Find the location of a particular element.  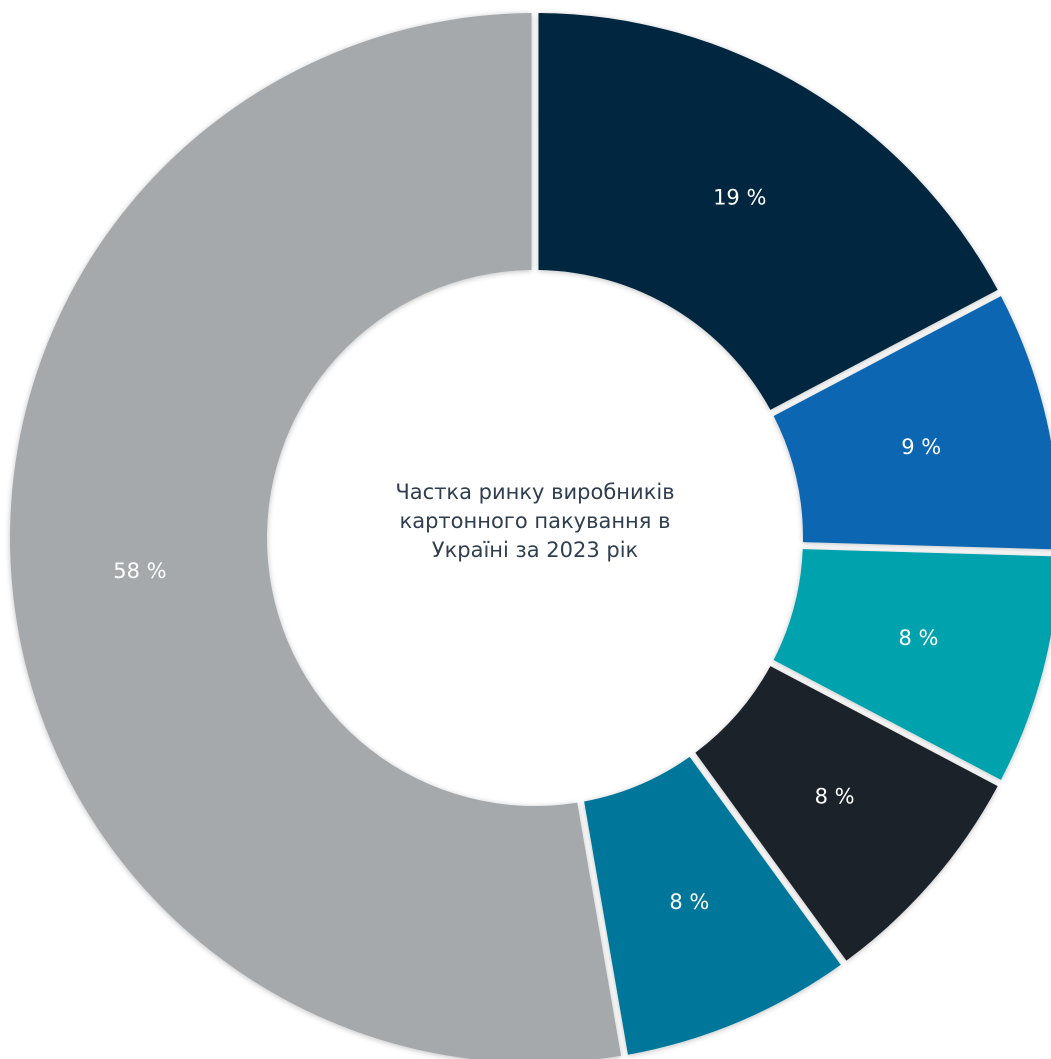

slice-label-5: 8 % is located at coordinates (689, 902).